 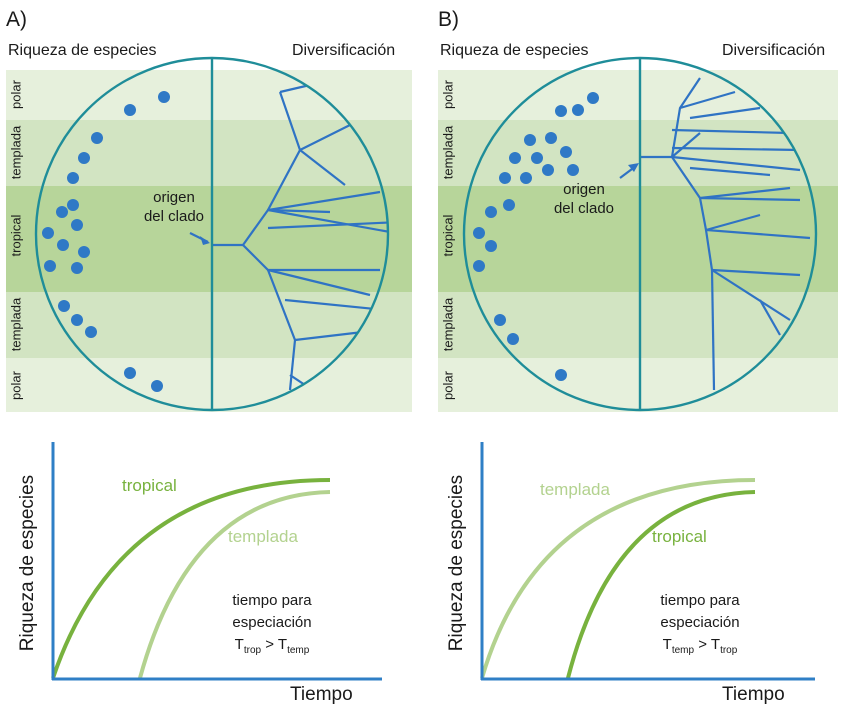 I want to click on panel-b-band-label-polar-bottom: polar, so click(x=448, y=385).